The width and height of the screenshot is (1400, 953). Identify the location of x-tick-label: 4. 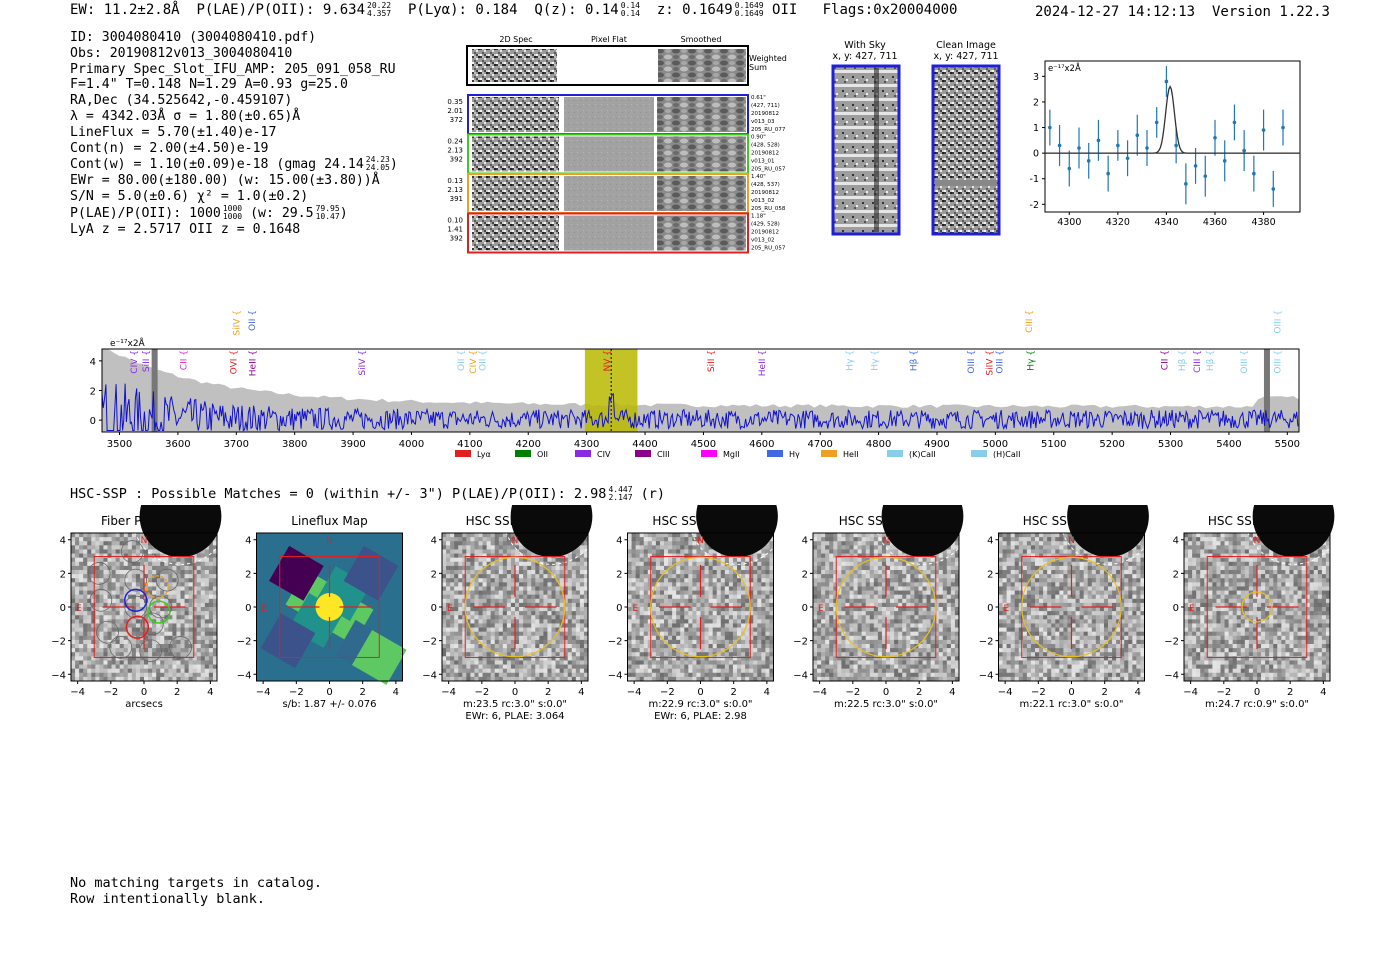
(210, 692).